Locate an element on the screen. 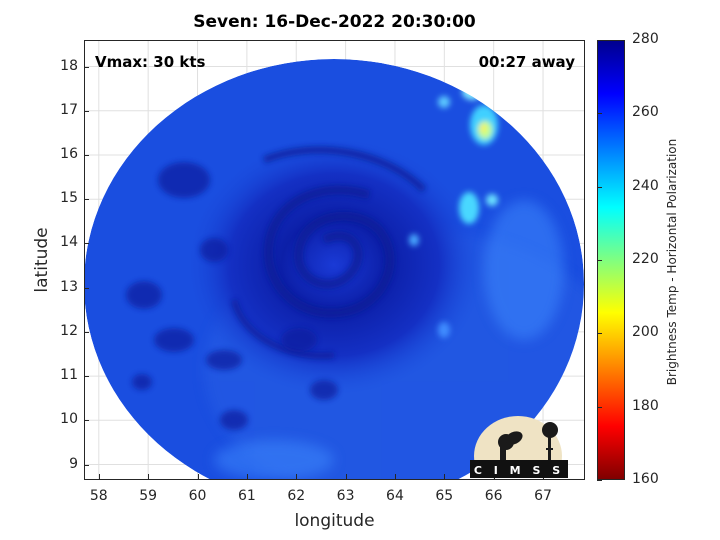  cimss-logo: C I M S S is located at coordinates (519, 447).